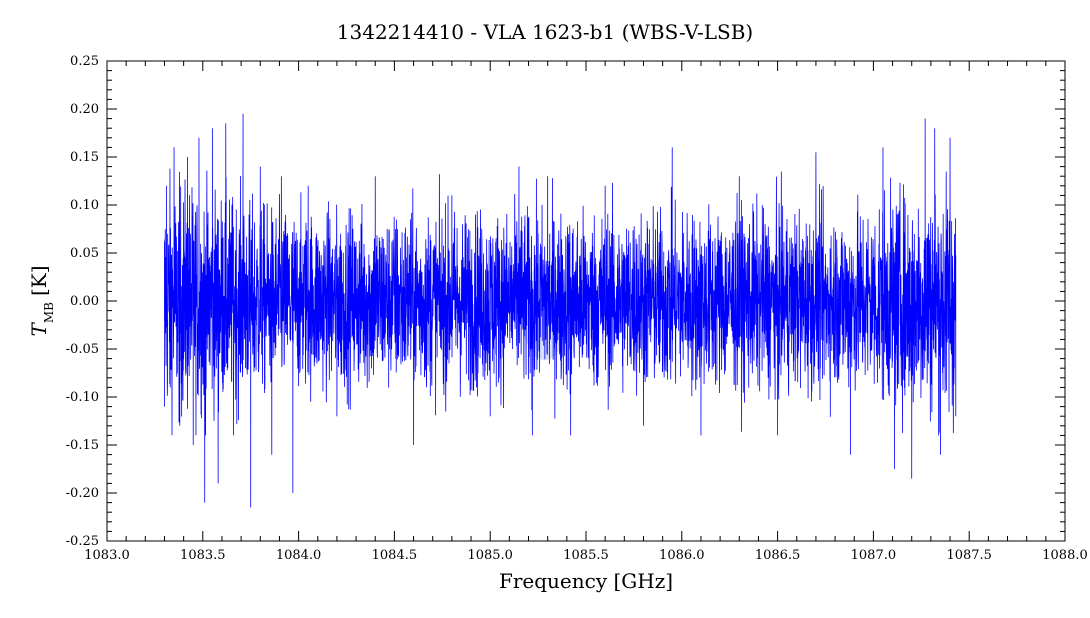 This screenshot has width=1090, height=618. What do you see at coordinates (203, 555) in the screenshot?
I see `x-tick-label: 1083.5` at bounding box center [203, 555].